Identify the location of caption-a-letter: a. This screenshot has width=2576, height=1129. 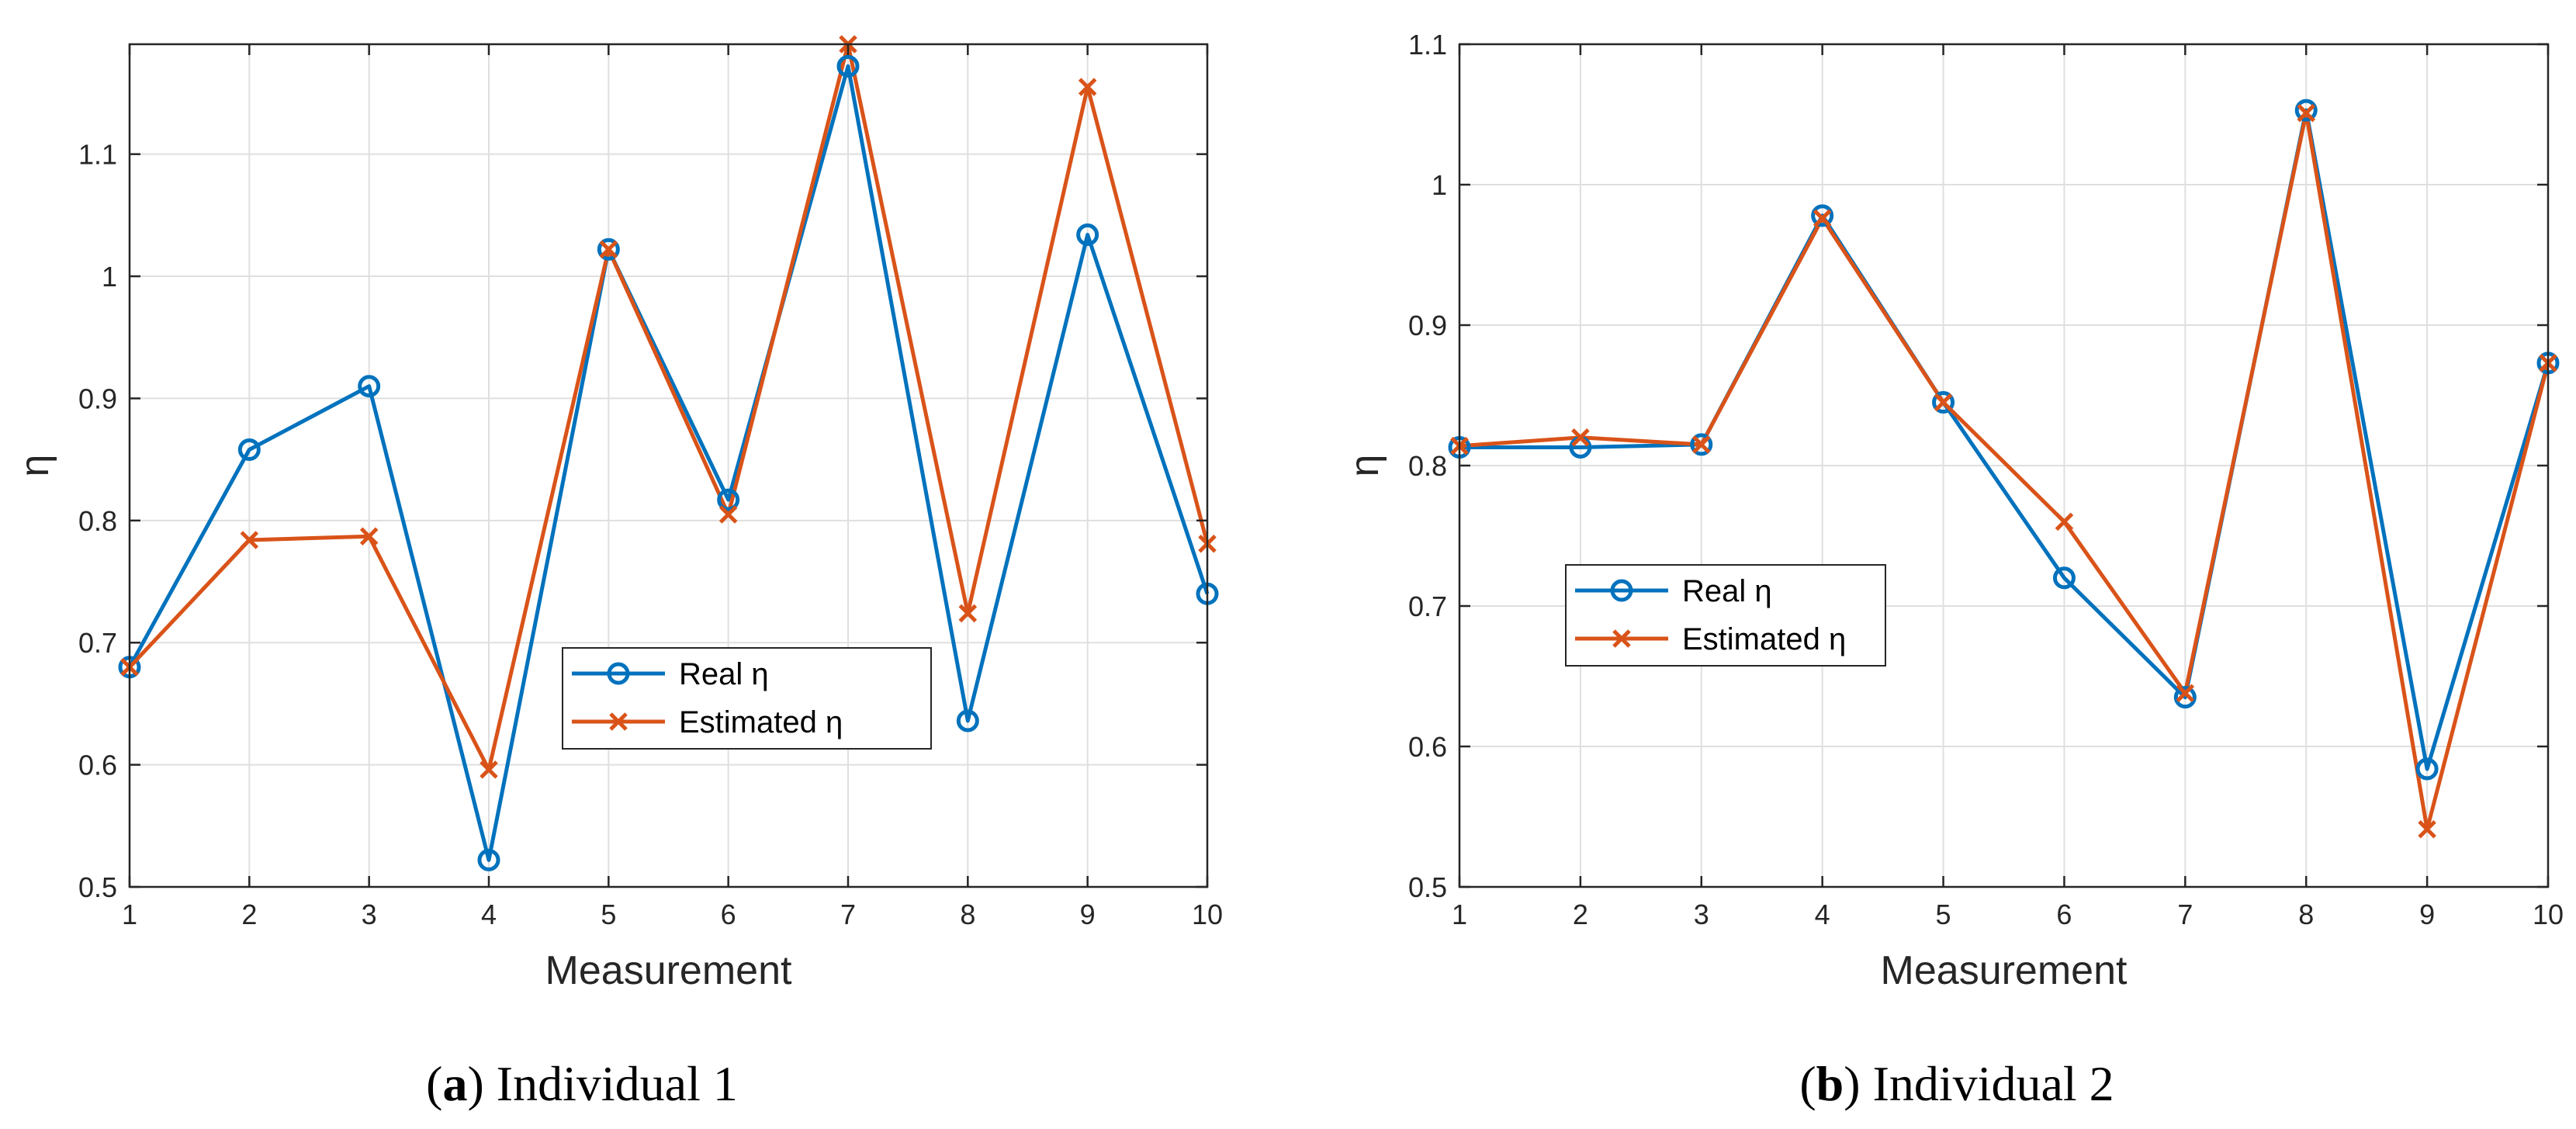
(454, 1083).